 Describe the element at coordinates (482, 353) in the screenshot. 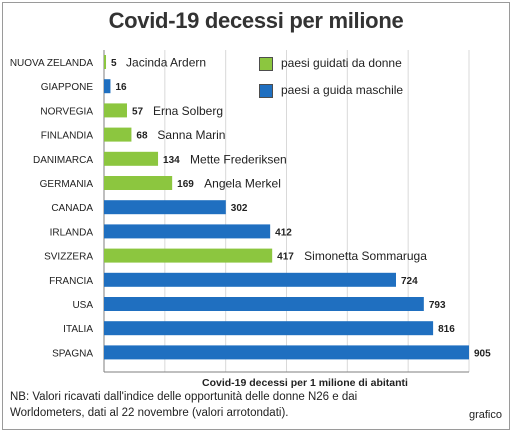

I see `data-label: 905` at that location.